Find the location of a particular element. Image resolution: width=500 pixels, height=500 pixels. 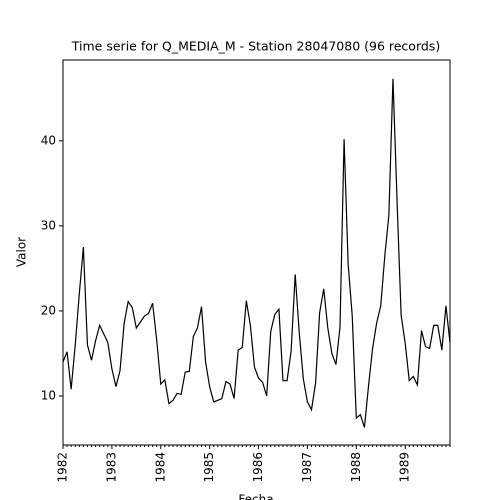

y-tick-label: 20 is located at coordinates (48, 310).